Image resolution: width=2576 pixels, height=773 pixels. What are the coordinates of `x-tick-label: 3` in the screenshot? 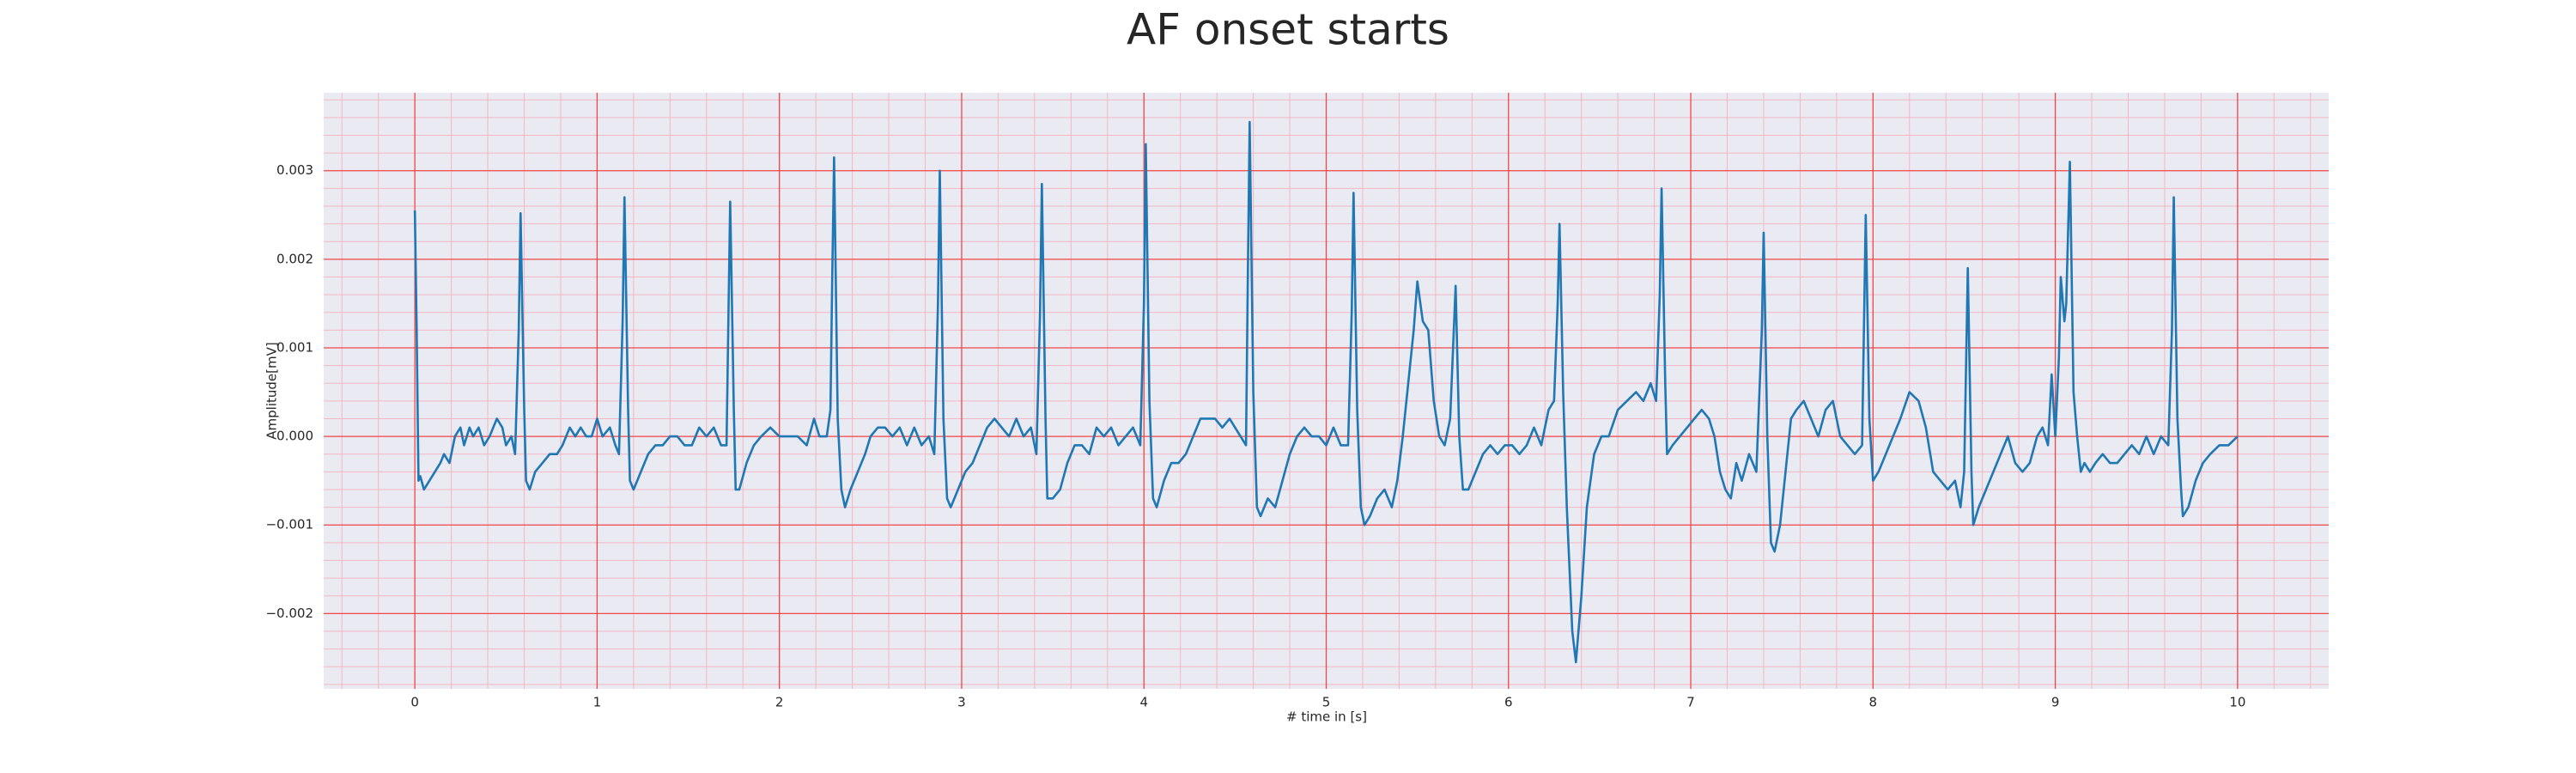 It's located at (962, 702).